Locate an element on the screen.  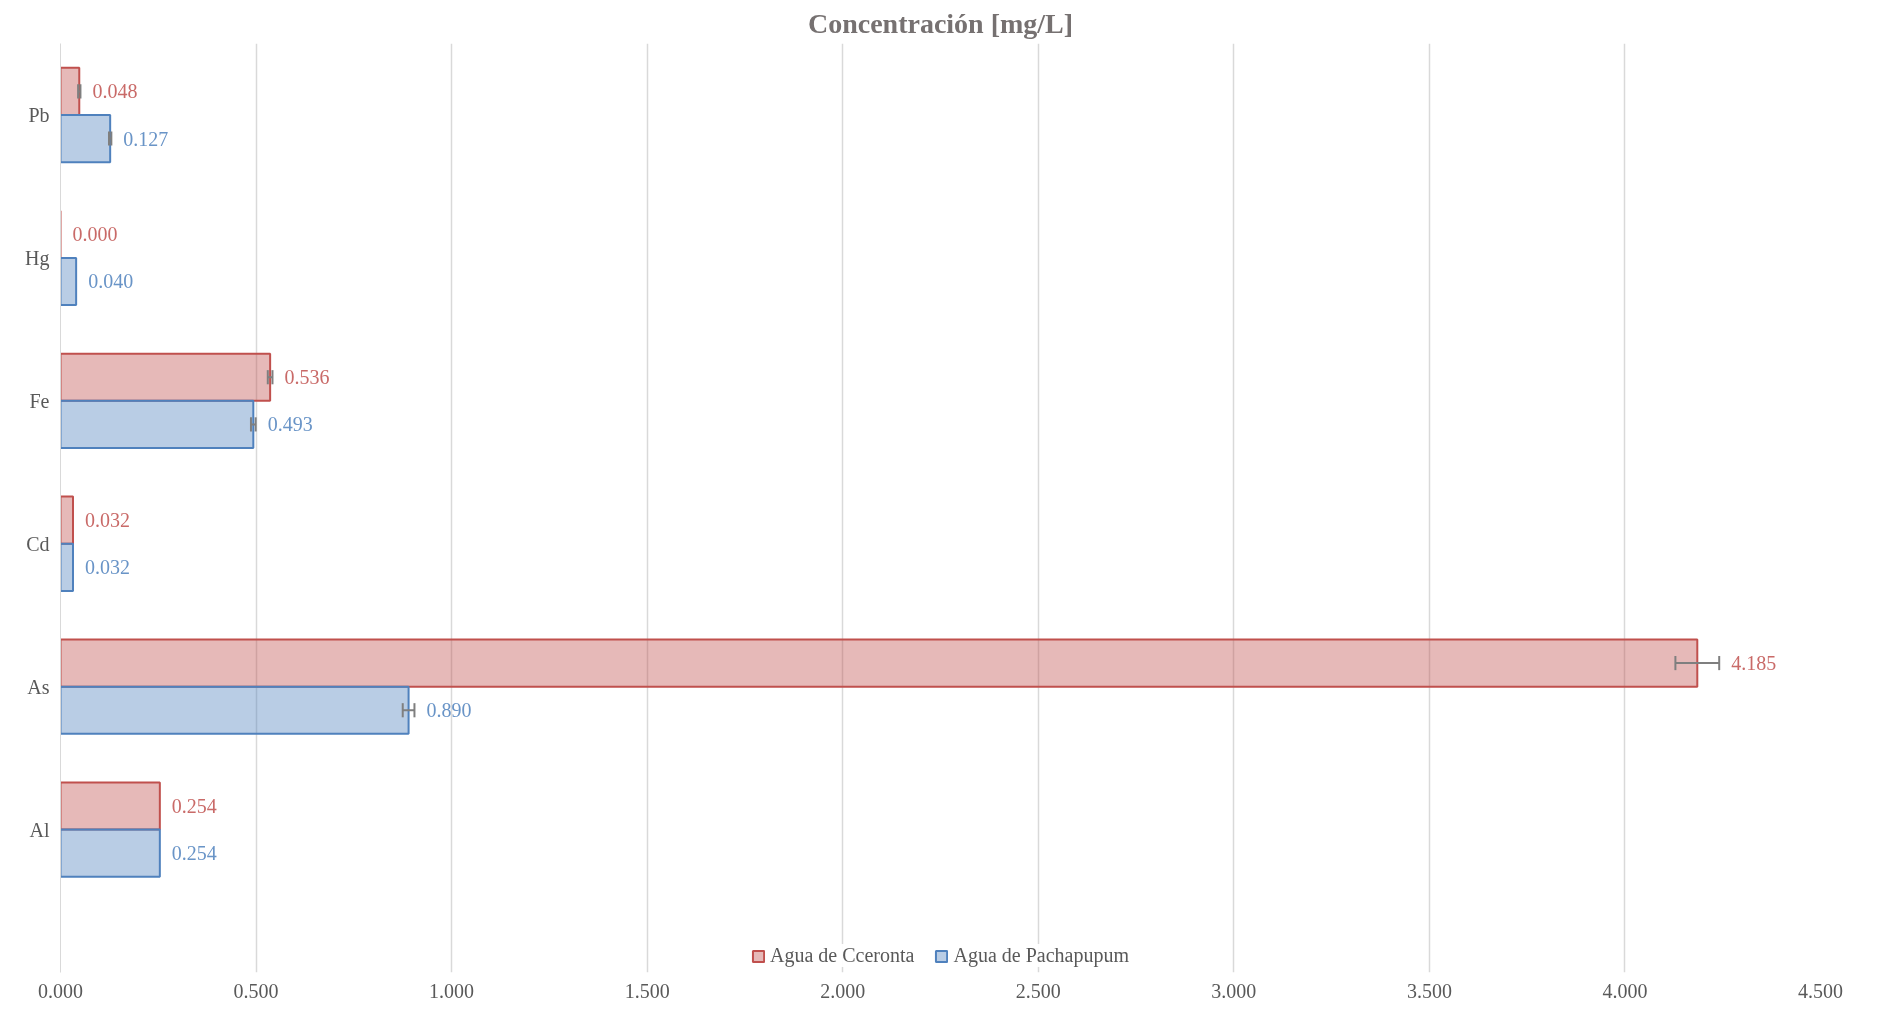
y-tick-label: Al is located at coordinates (39, 829).